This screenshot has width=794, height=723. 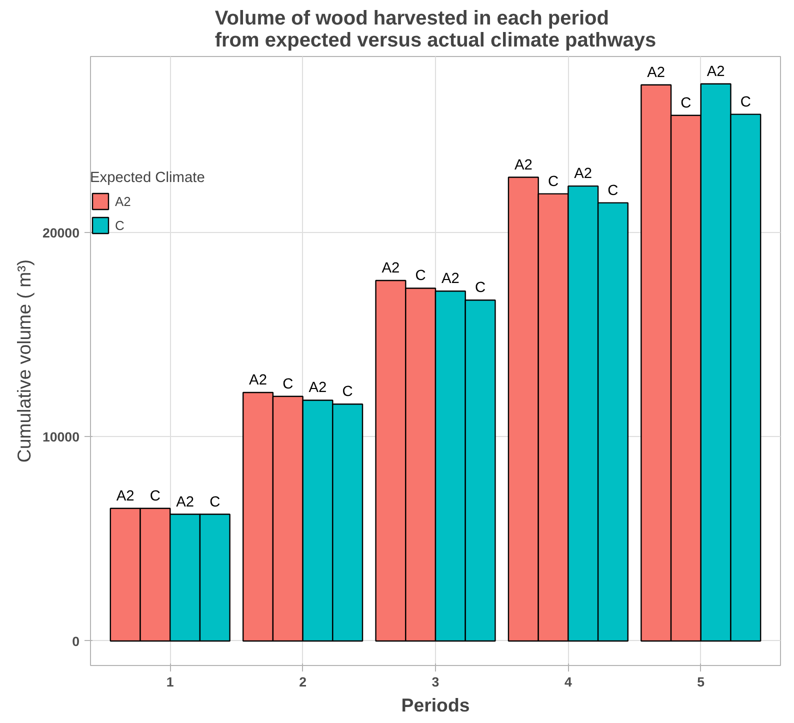 I want to click on legend-label: C, so click(x=120, y=225).